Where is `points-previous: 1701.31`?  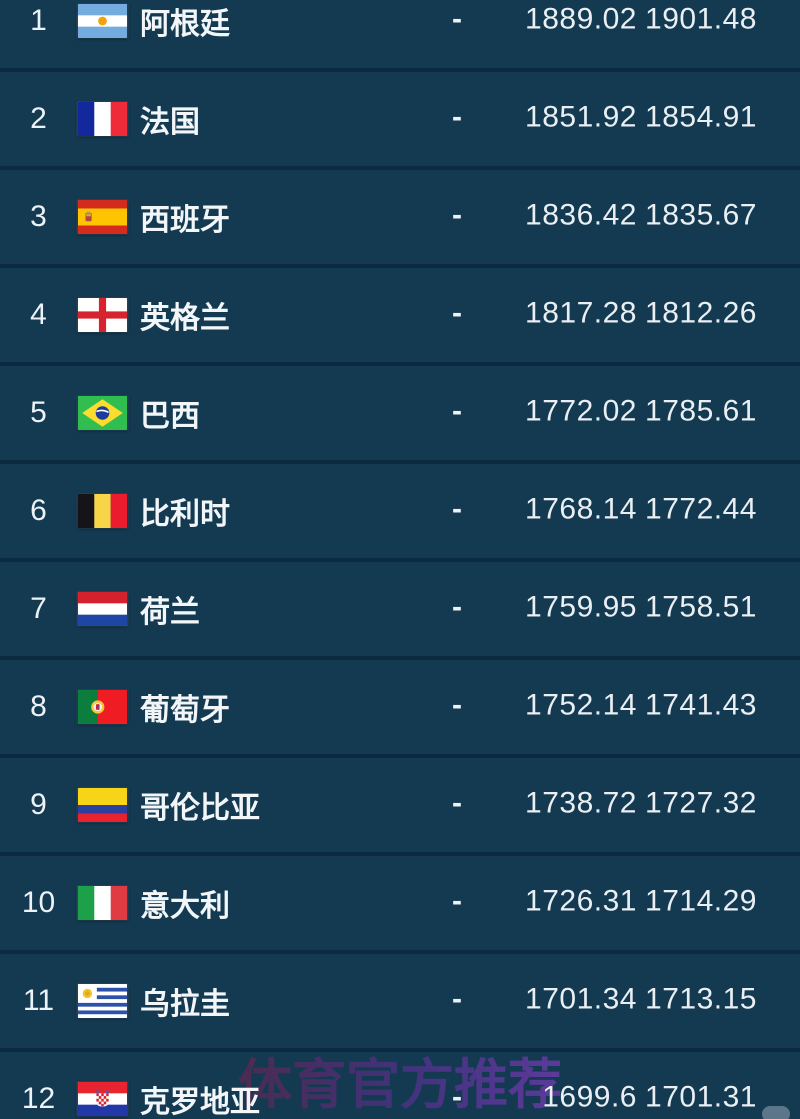 points-previous: 1701.31 is located at coordinates (701, 1097).